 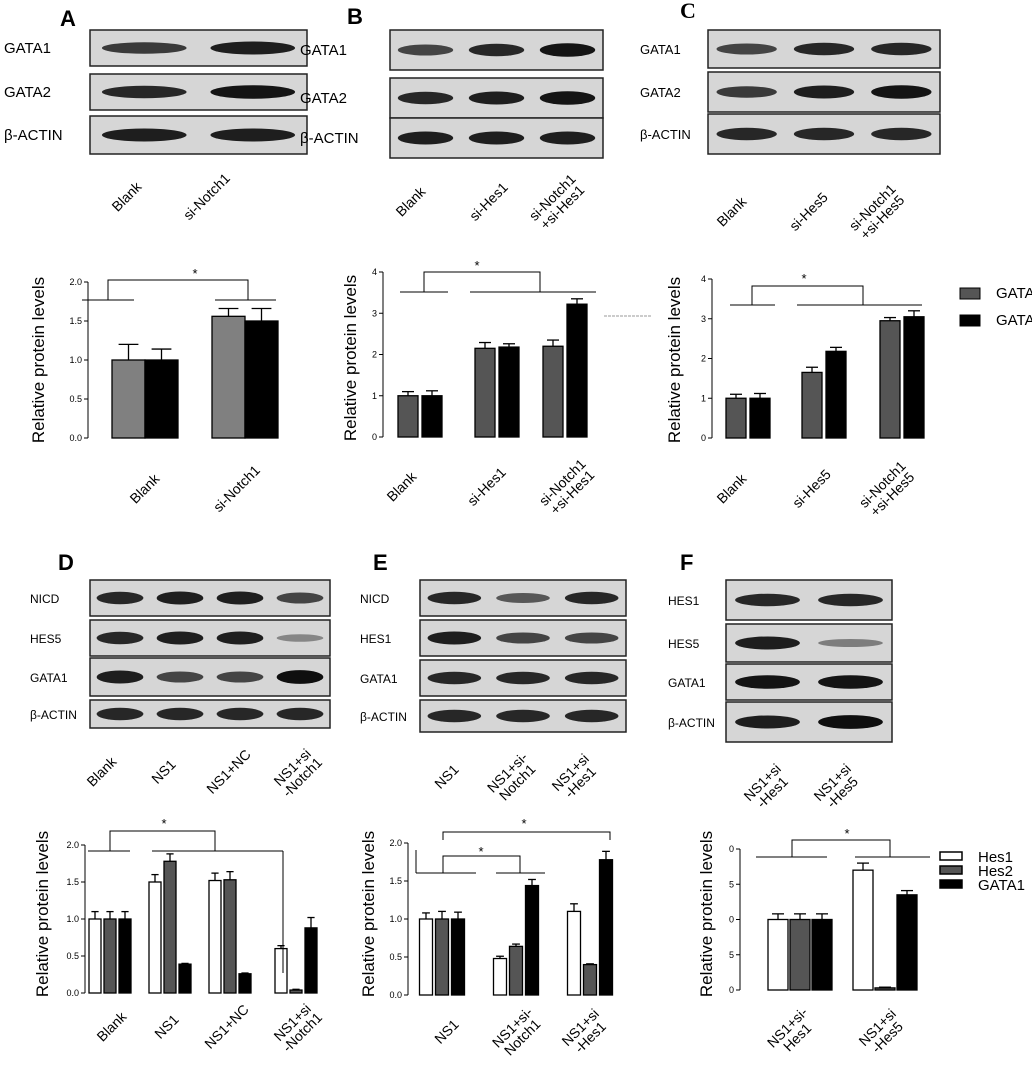 I want to click on blot-row-label: GATA2, so click(x=660, y=92).